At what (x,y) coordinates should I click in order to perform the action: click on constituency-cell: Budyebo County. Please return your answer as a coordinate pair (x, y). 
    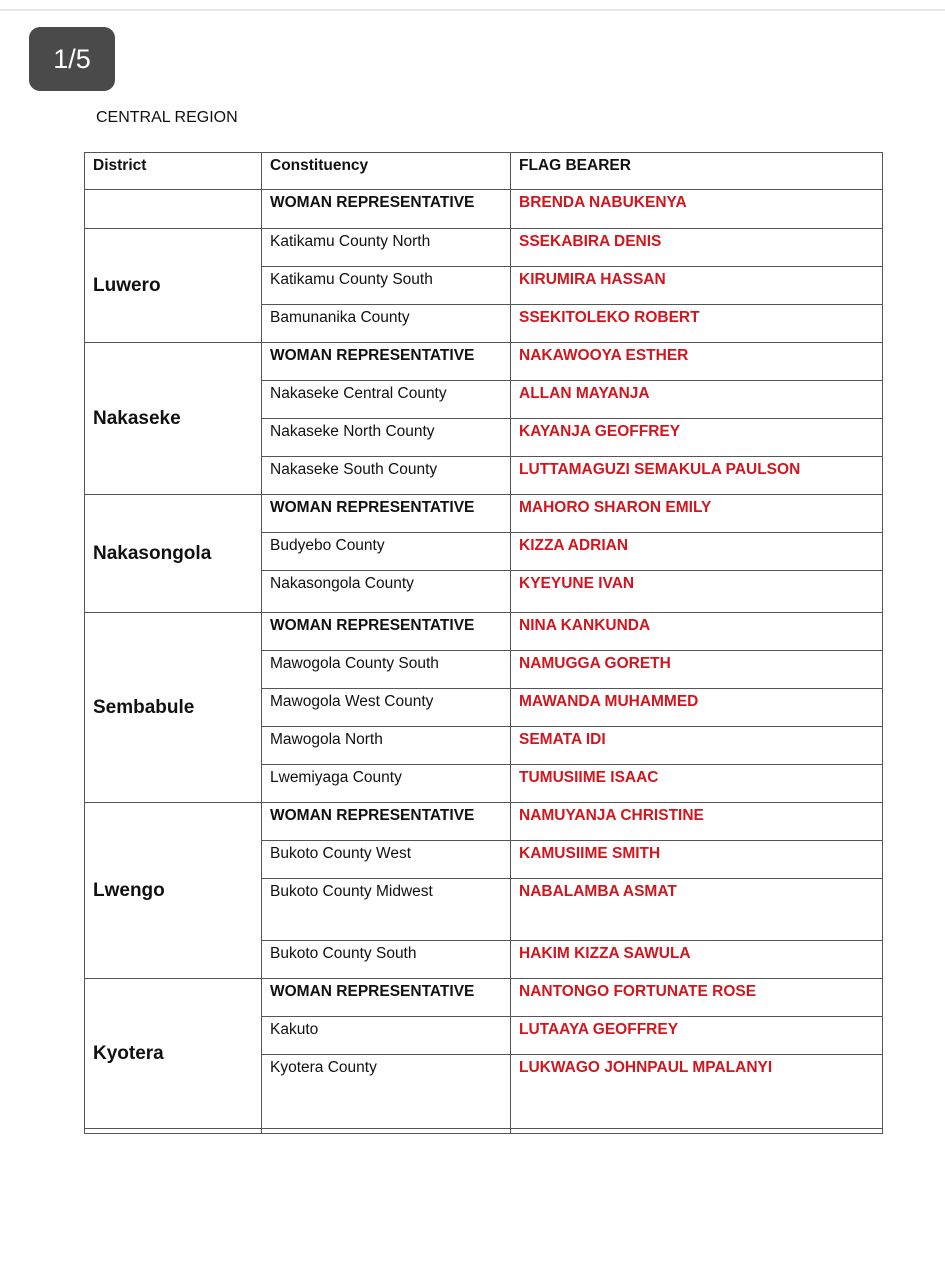
    Looking at the image, I should click on (386, 551).